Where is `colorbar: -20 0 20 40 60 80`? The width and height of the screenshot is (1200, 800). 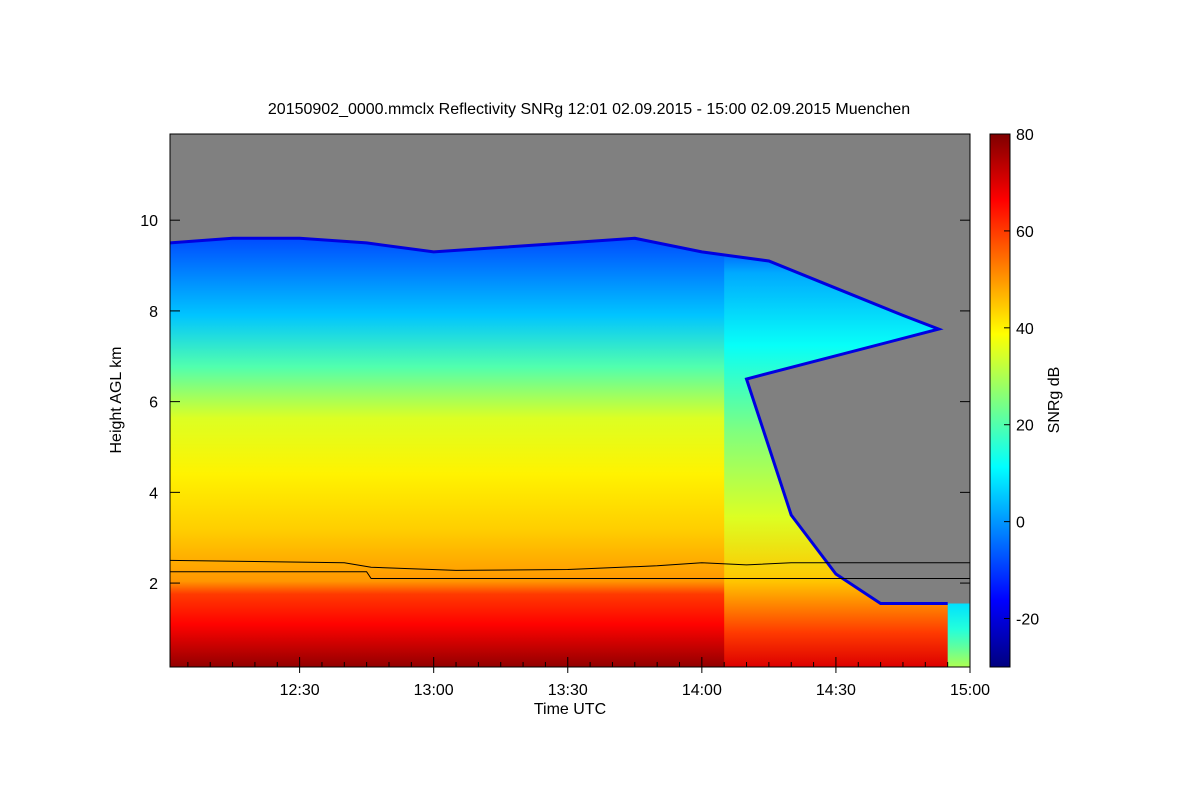
colorbar: -20 0 20 40 60 80 is located at coordinates (1014, 397).